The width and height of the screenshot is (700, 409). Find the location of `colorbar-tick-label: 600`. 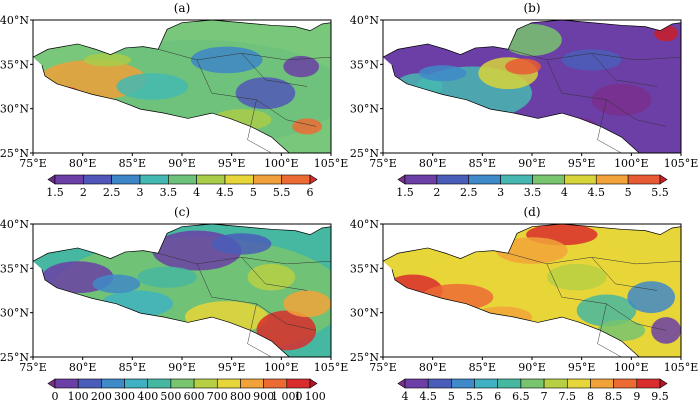

colorbar-tick-label: 600 is located at coordinates (194, 396).